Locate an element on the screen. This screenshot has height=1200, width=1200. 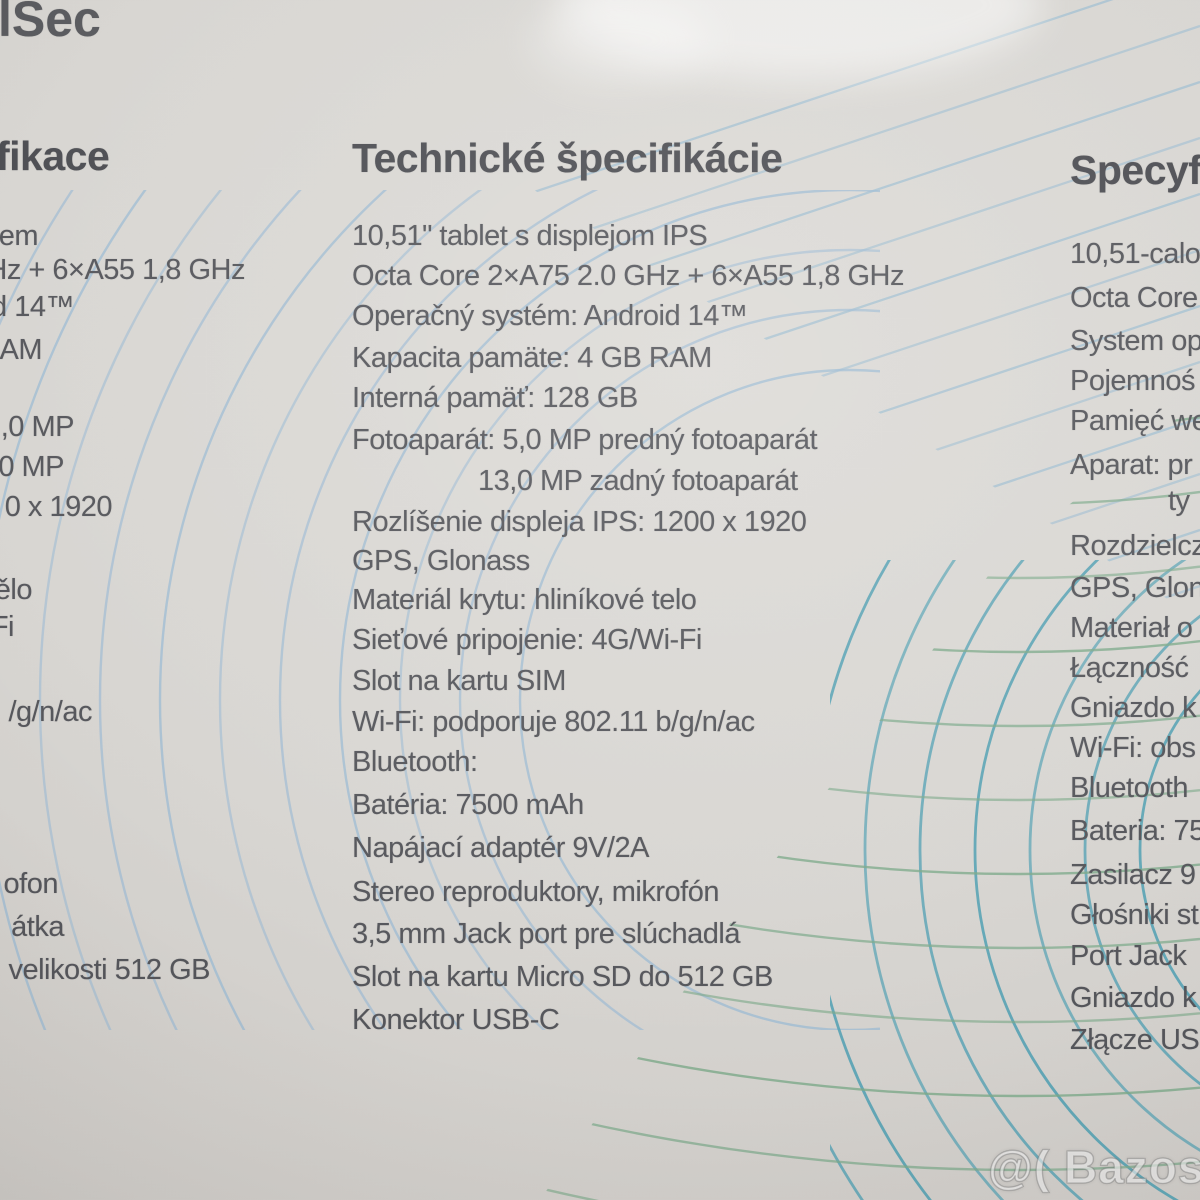
spec-line: Materiál krytu: hliníkové telo is located at coordinates (524, 600).